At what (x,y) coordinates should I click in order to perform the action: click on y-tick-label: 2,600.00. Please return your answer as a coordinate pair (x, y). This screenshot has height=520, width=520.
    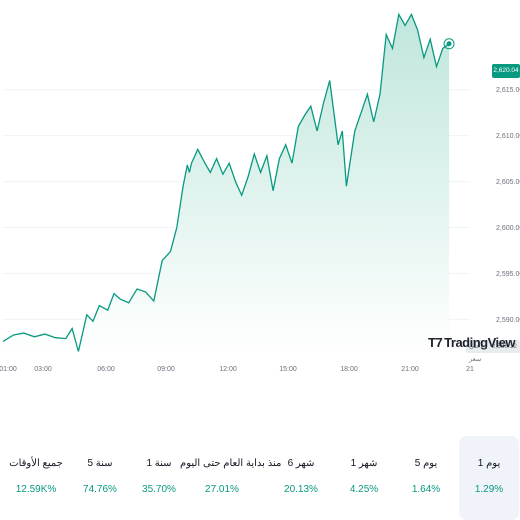
    Looking at the image, I should click on (508, 228).